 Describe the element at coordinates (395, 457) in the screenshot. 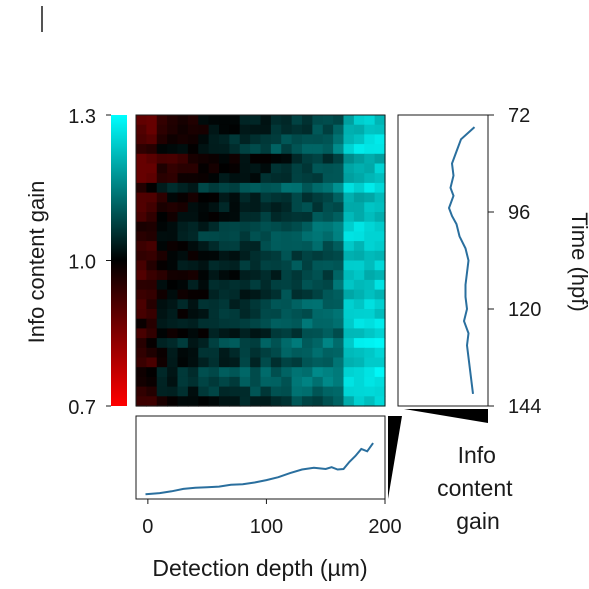

I see `gain-wedge-vertical` at that location.